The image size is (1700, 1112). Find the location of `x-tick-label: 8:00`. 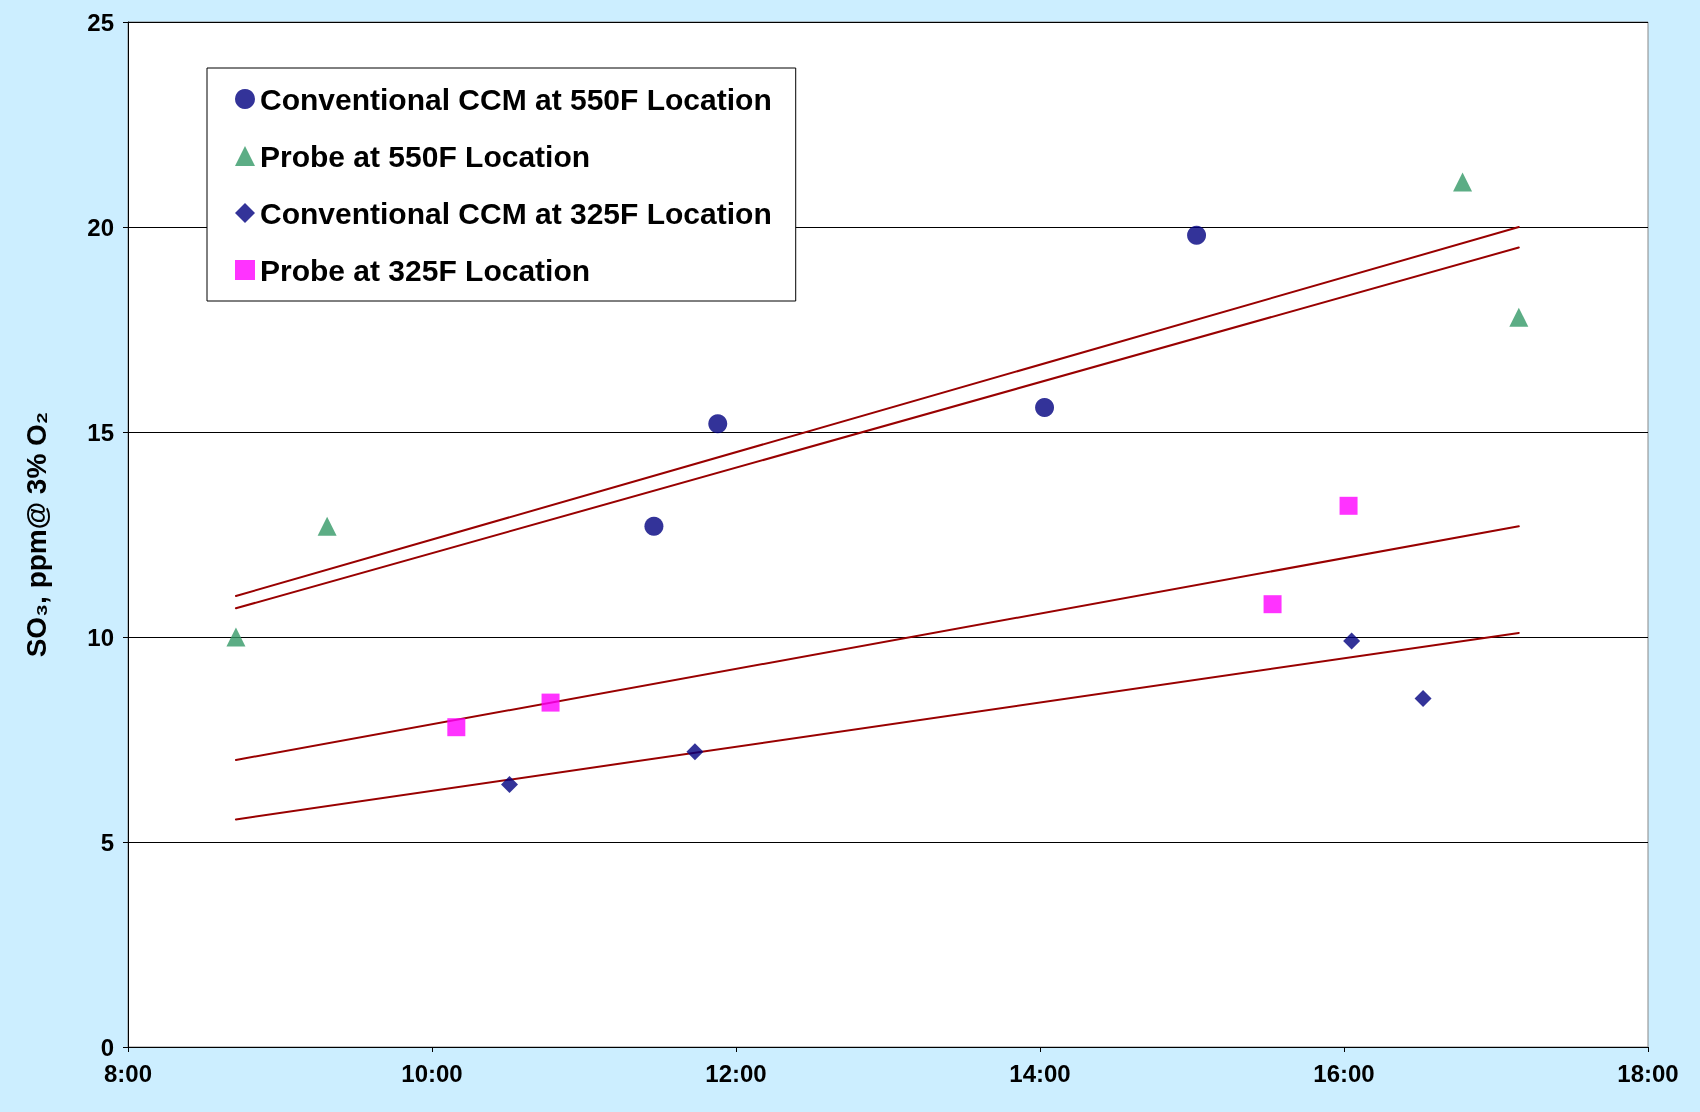

x-tick-label: 8:00 is located at coordinates (128, 1073).